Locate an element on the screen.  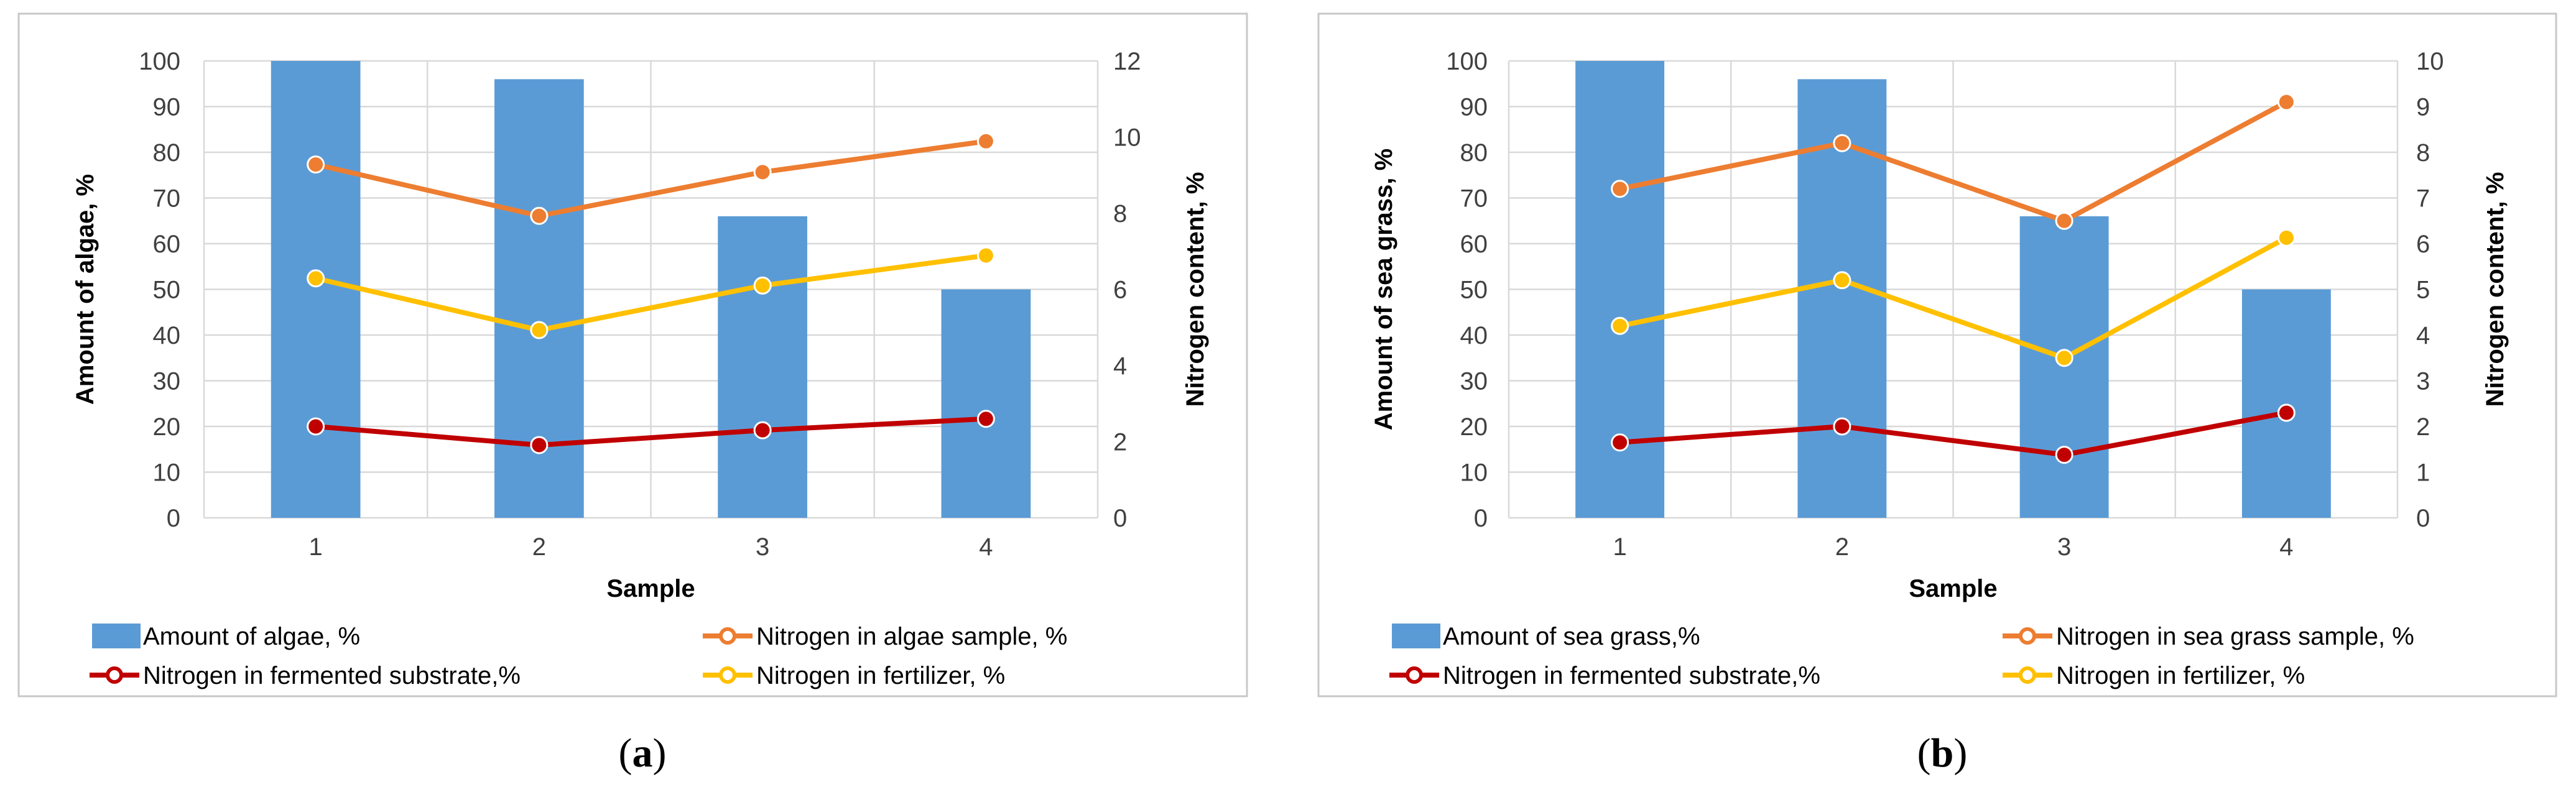
chart-a-ytick-right: 10 is located at coordinates (1127, 138).